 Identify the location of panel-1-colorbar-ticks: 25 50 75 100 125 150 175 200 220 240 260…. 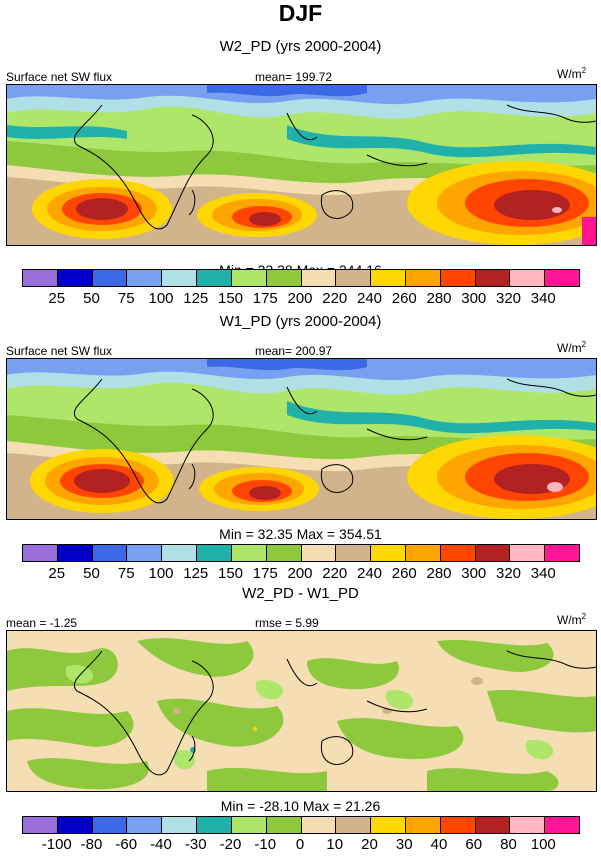
(300, 298).